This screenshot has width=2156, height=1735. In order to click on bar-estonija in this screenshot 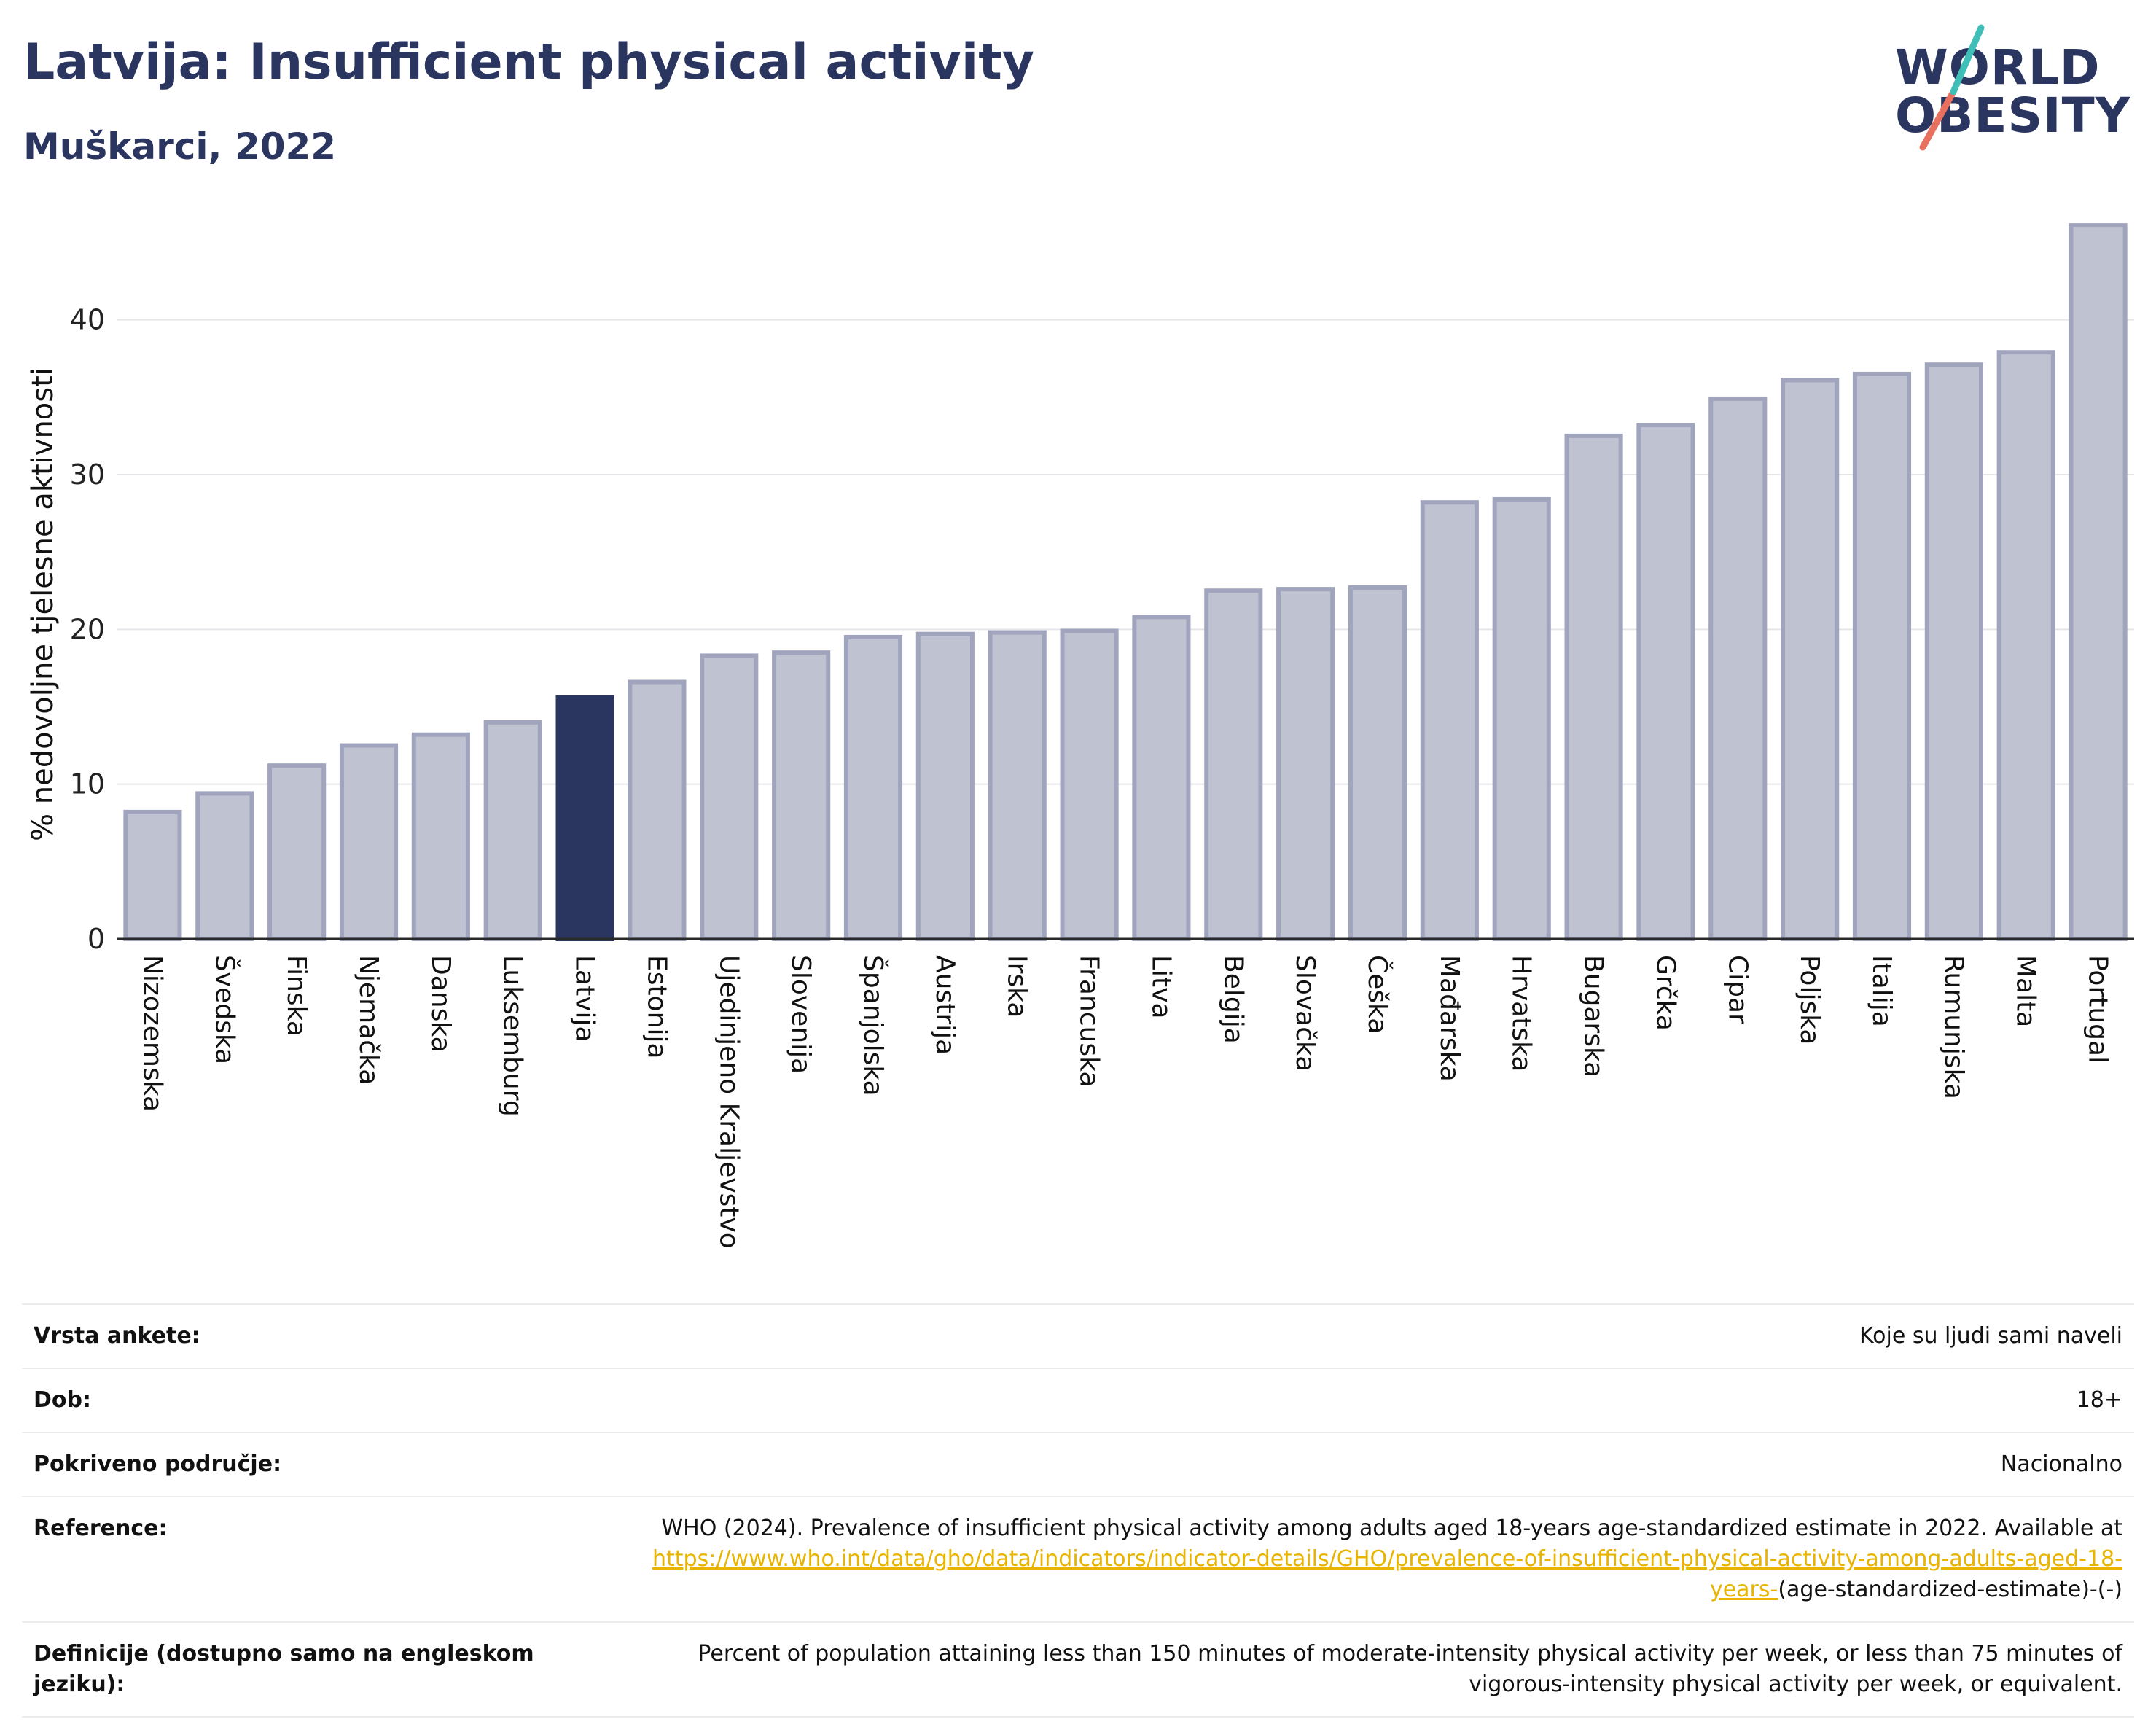, I will do `click(658, 810)`.